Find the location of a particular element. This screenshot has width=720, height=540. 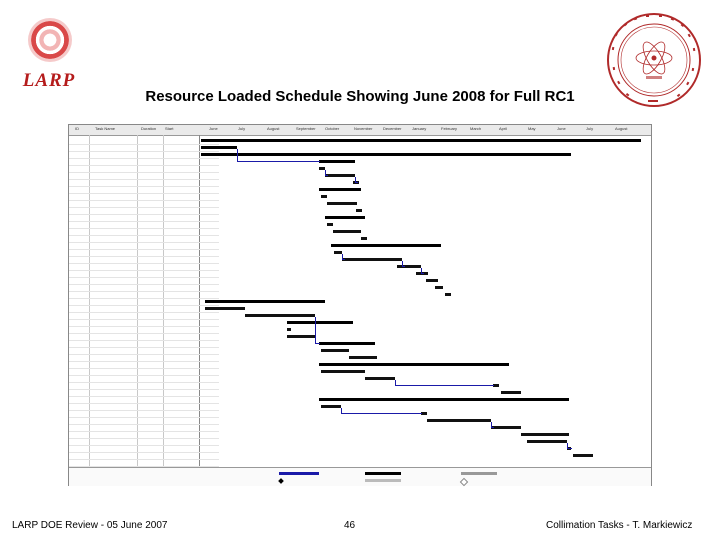

table-row is located at coordinates (144, 463).